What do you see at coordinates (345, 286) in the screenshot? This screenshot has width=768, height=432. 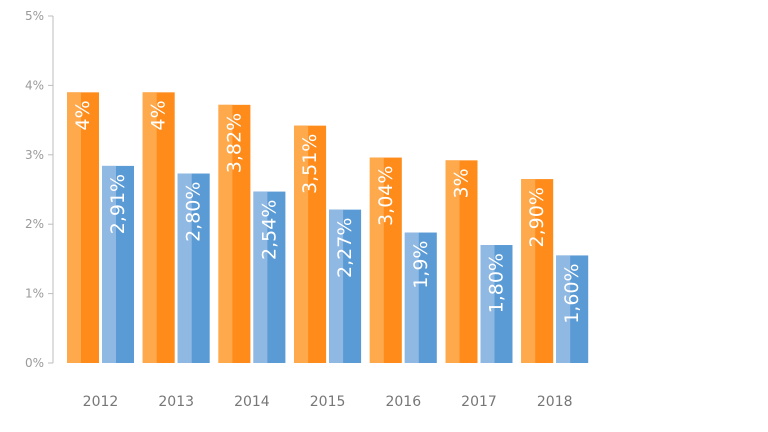 I see `bar-blue-2015: 2,27%` at bounding box center [345, 286].